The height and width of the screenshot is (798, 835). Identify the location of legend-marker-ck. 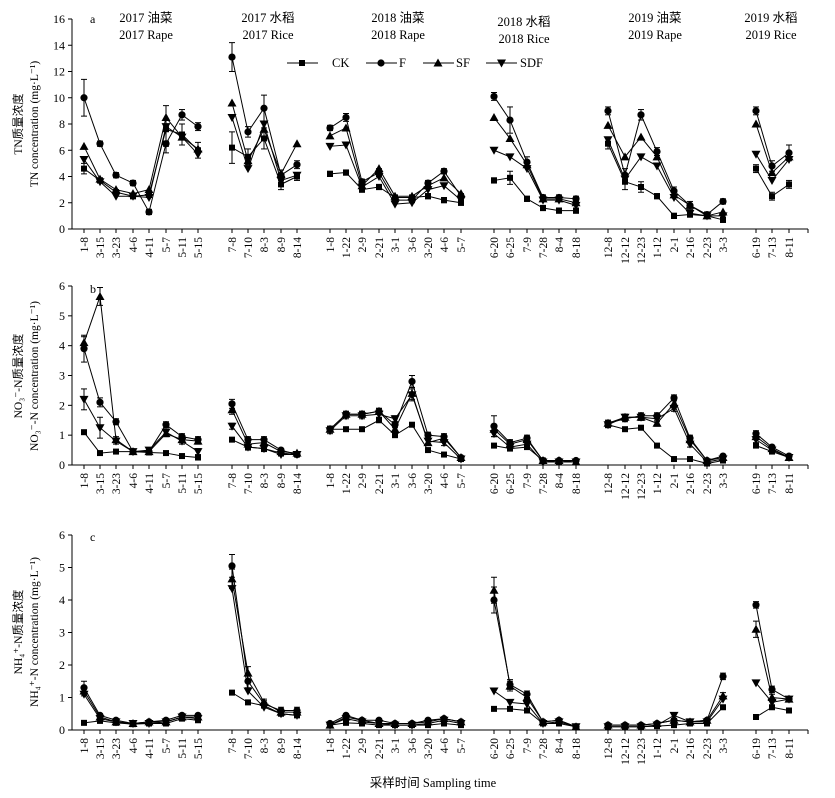
(302, 63).